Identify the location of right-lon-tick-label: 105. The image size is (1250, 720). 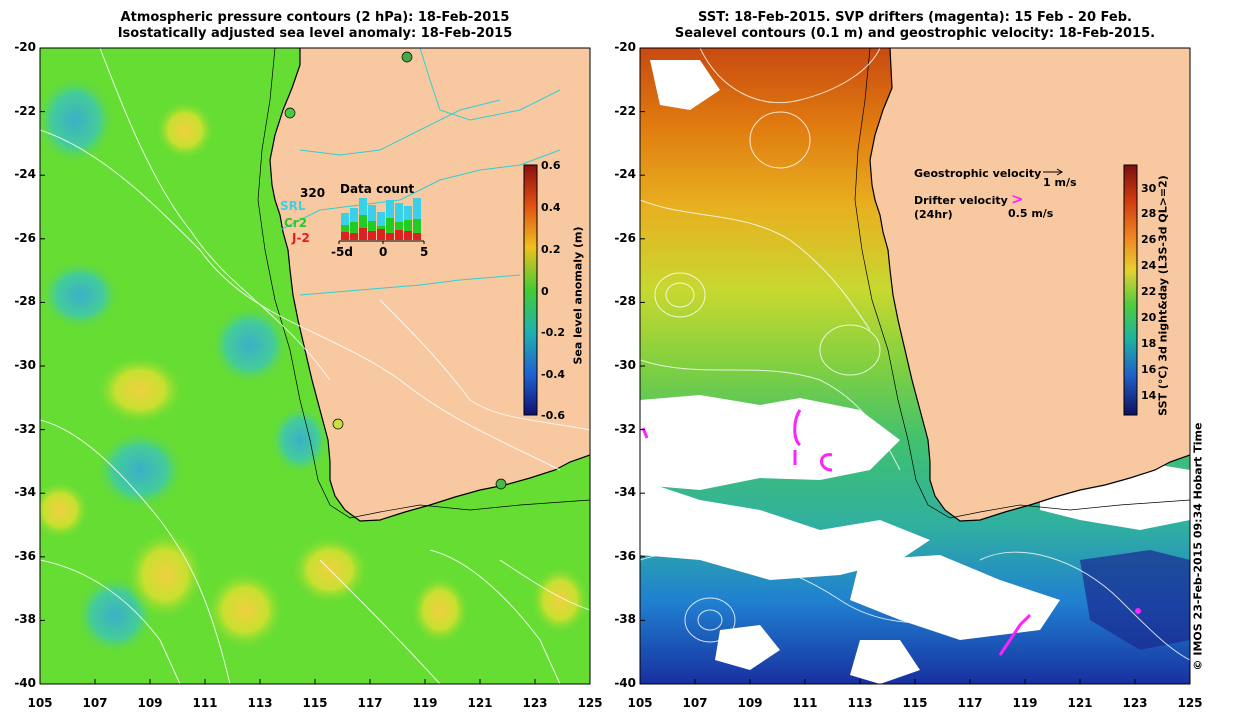
(640, 703).